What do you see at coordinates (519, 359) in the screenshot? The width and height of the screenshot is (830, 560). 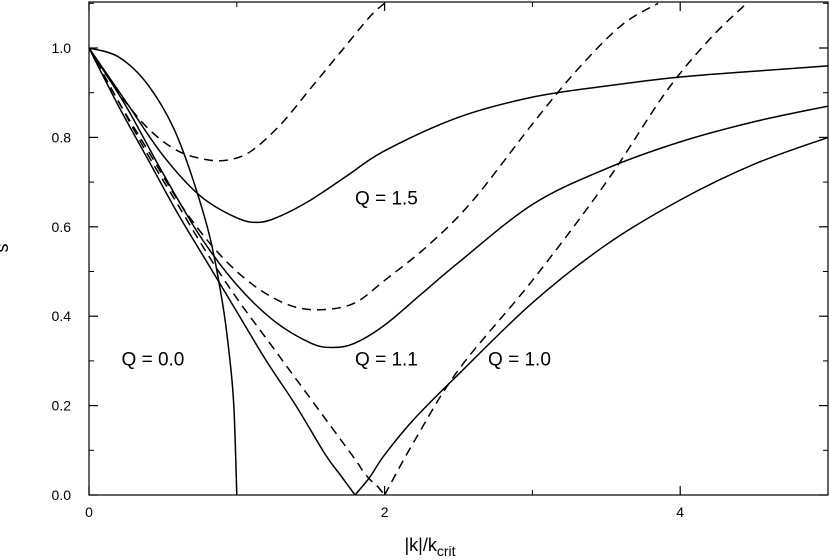 I see `curve-annotation: Q = 1.0` at bounding box center [519, 359].